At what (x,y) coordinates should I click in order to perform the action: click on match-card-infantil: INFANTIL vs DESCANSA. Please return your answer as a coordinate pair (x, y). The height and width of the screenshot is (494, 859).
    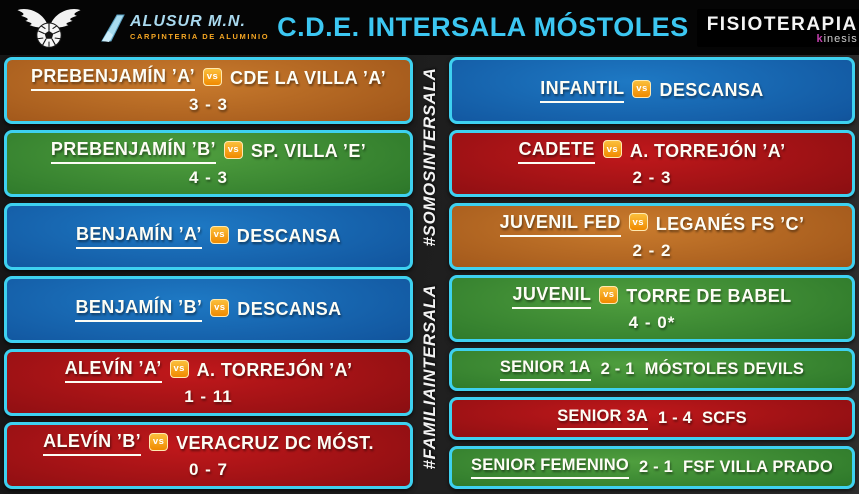
    Looking at the image, I should click on (652, 90).